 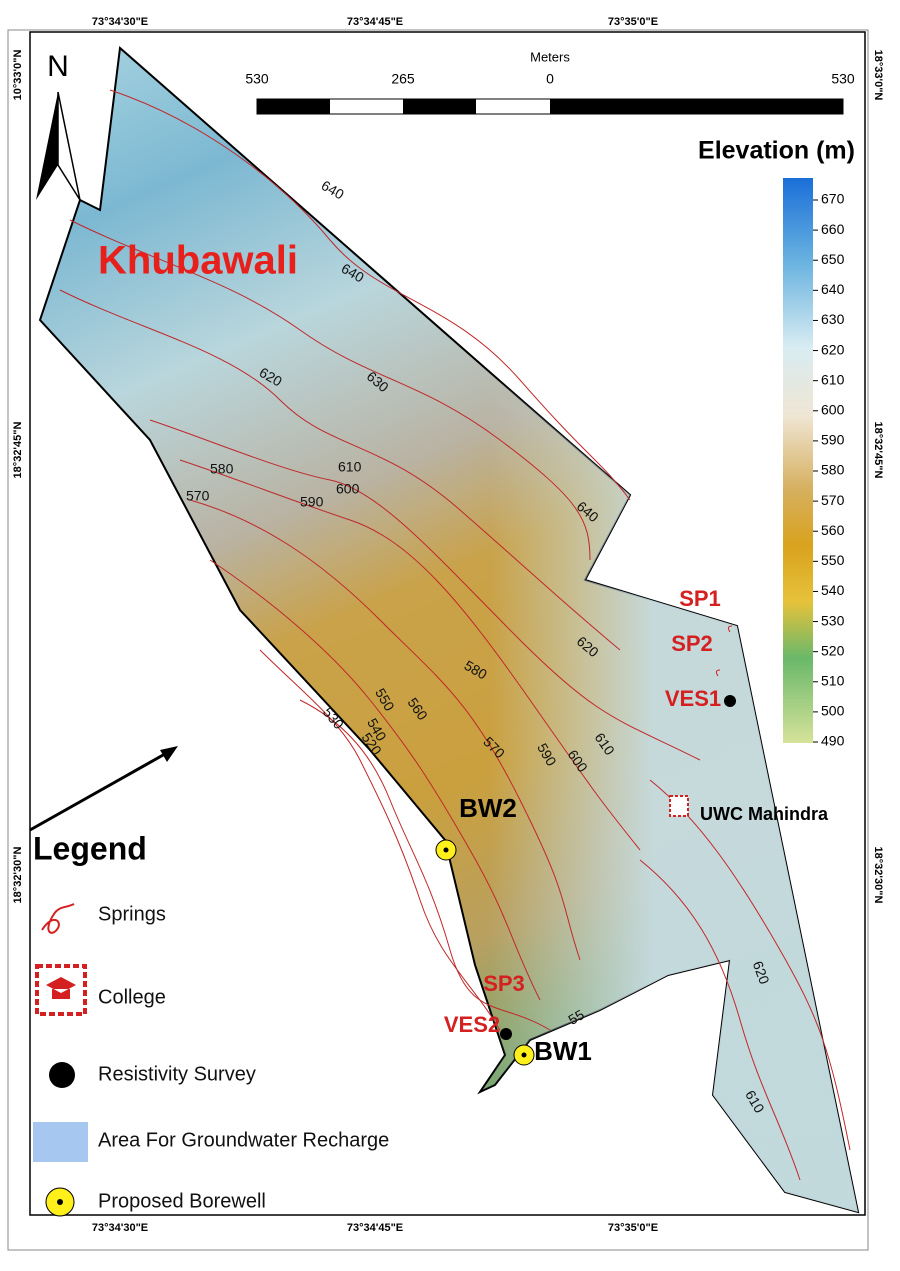 I want to click on point-label: BW1, so click(x=563, y=1051).